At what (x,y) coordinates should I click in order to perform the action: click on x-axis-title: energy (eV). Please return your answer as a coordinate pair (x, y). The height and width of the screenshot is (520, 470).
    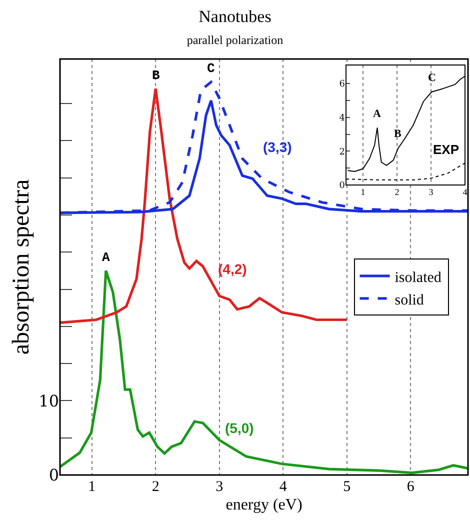
    Looking at the image, I should click on (264, 505).